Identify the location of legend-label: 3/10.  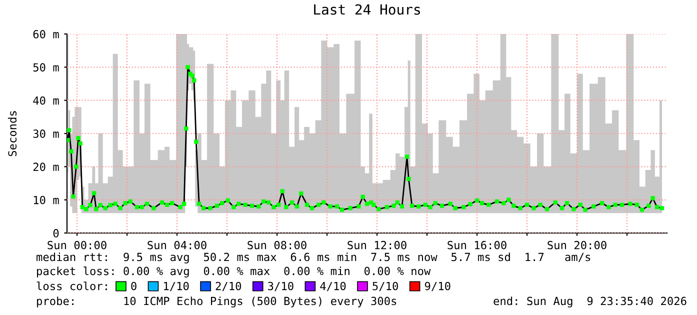
(281, 287).